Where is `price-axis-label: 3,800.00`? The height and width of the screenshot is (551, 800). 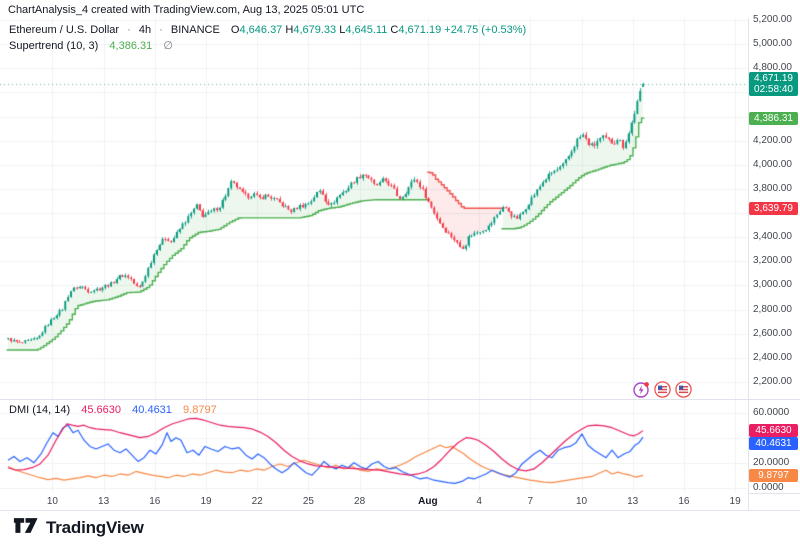
price-axis-label: 3,800.00 is located at coordinates (772, 188).